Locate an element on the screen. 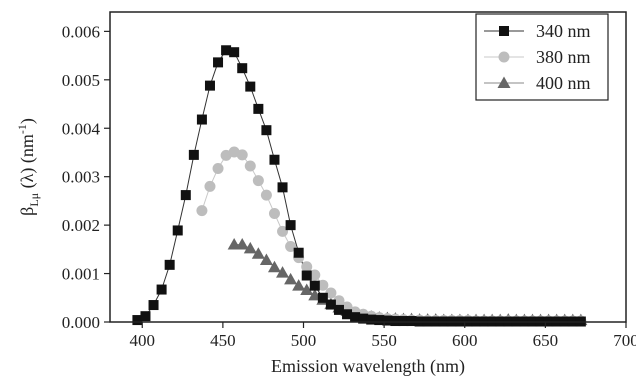 This screenshot has height=380, width=636. y-tick-label: 0.006 is located at coordinates (81, 31).